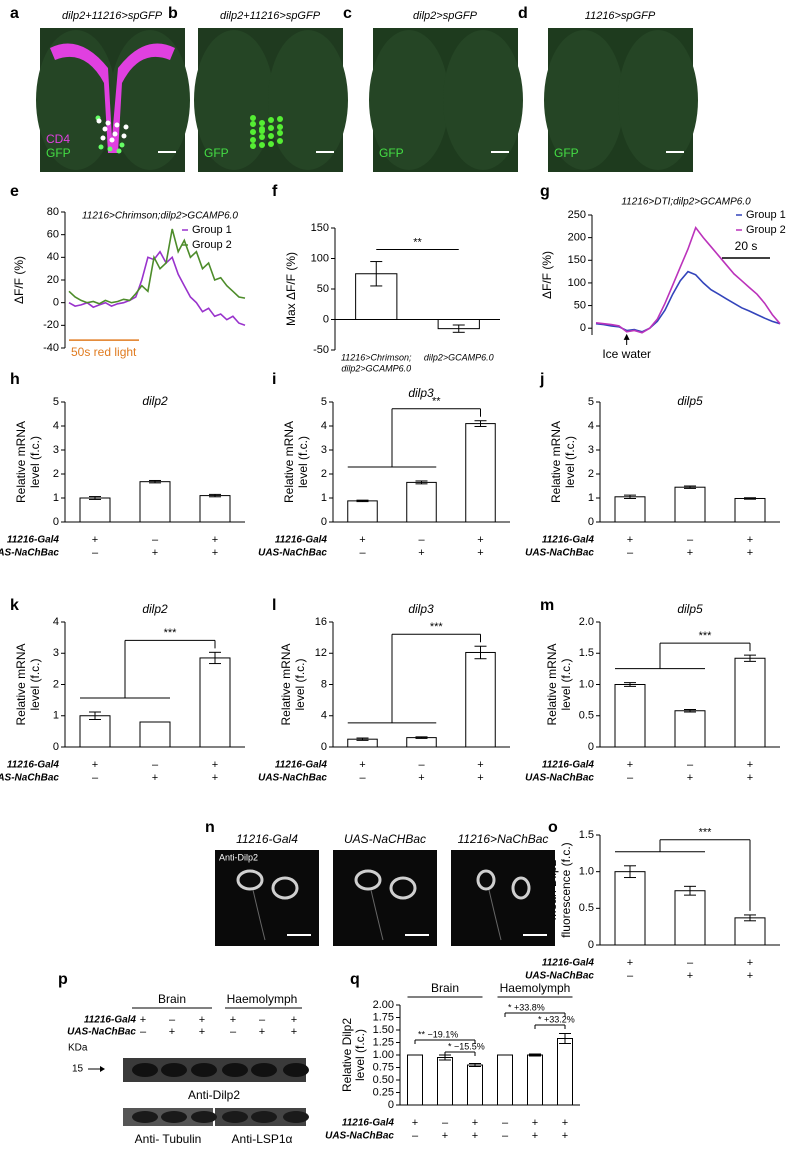 The height and width of the screenshot is (1150, 788). What do you see at coordinates (58, 139) in the screenshot?
I see `channel-label: CD4` at bounding box center [58, 139].